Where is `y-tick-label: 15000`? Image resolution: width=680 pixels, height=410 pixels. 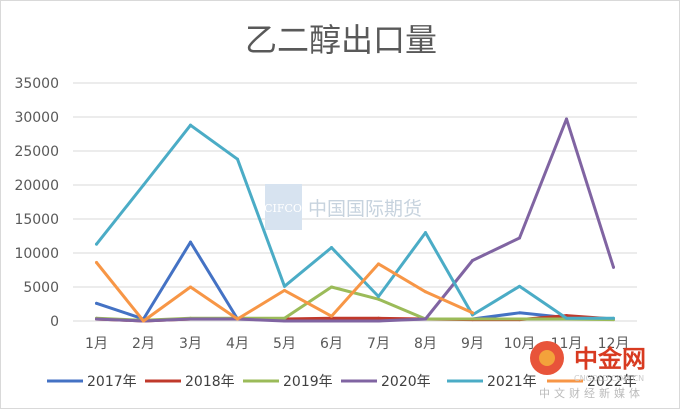
y-tick-label: 15000 is located at coordinates (36, 220).